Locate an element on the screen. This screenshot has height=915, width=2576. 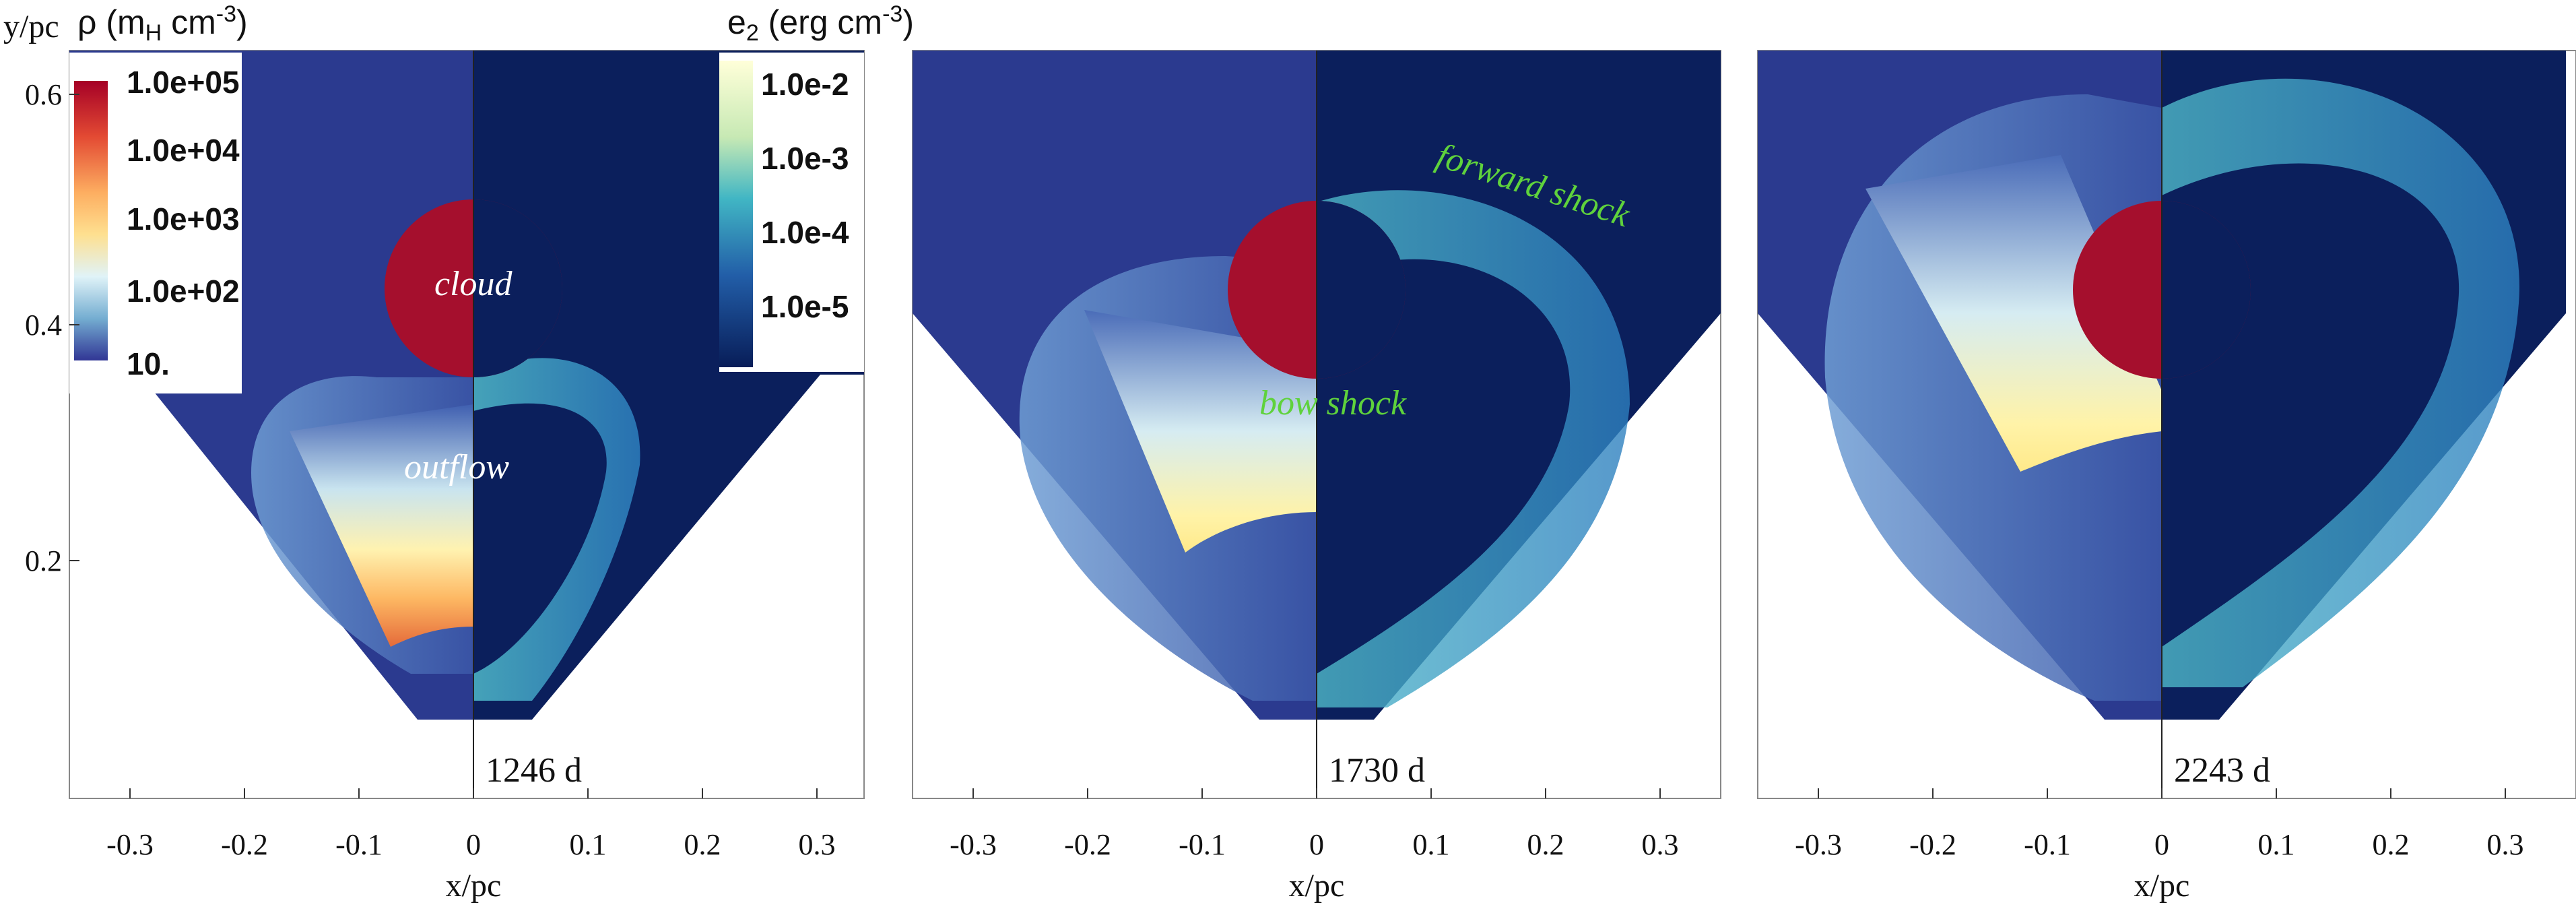
time-labels: 1246 d 1730 d 2243 d is located at coordinates (1378, 770).